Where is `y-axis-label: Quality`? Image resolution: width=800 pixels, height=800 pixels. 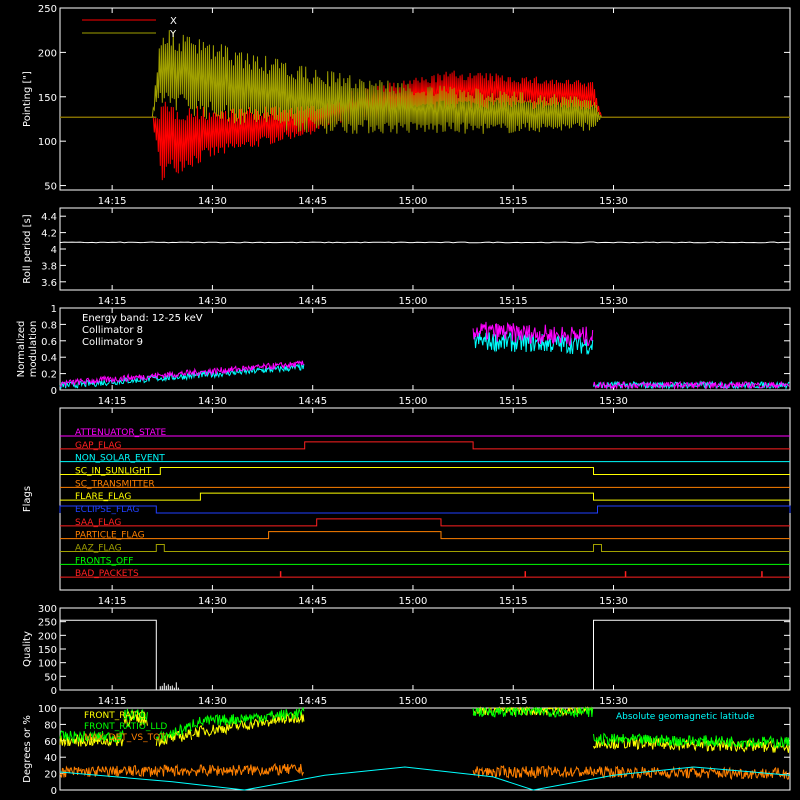
y-axis-label: Quality is located at coordinates (27, 649).